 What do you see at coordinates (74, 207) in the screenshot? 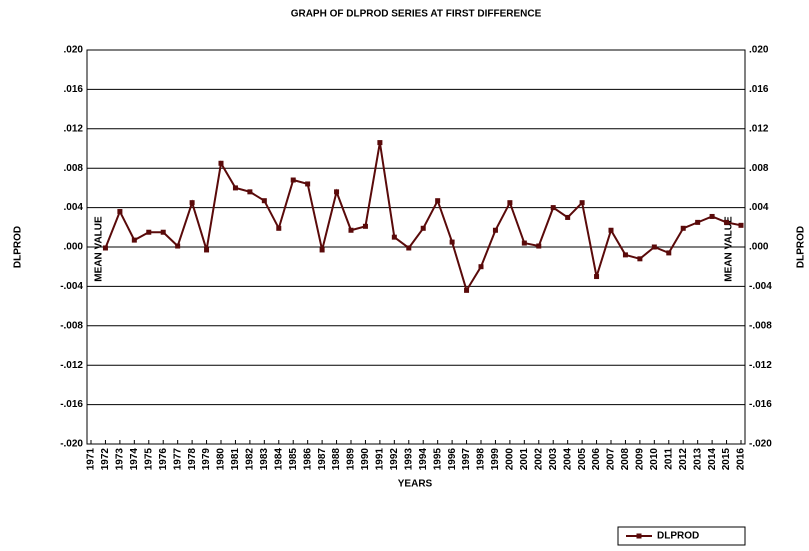
I see `y-tick-label: .004` at bounding box center [74, 207].